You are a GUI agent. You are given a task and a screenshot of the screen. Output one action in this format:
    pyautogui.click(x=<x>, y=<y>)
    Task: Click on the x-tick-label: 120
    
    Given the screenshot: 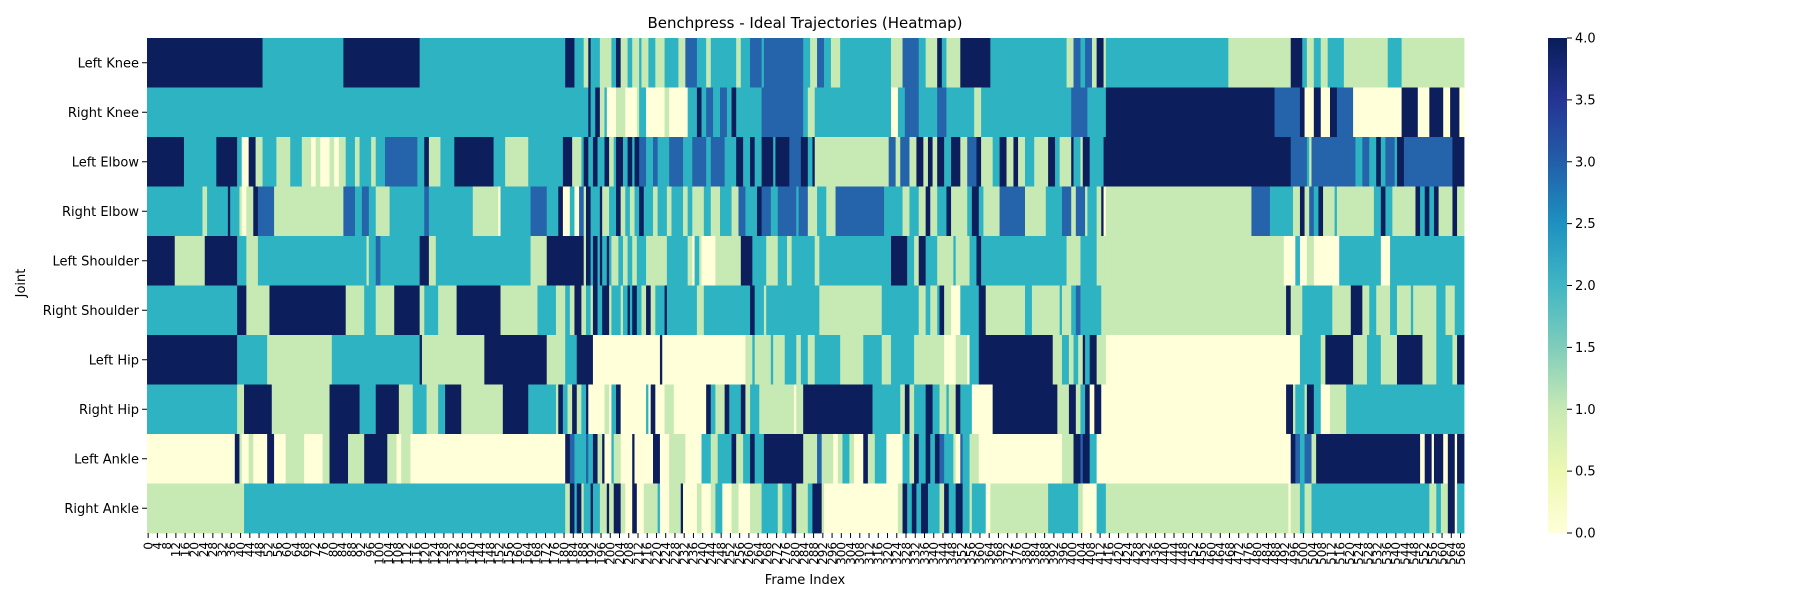 What is the action you would take?
    pyautogui.click(x=426, y=553)
    